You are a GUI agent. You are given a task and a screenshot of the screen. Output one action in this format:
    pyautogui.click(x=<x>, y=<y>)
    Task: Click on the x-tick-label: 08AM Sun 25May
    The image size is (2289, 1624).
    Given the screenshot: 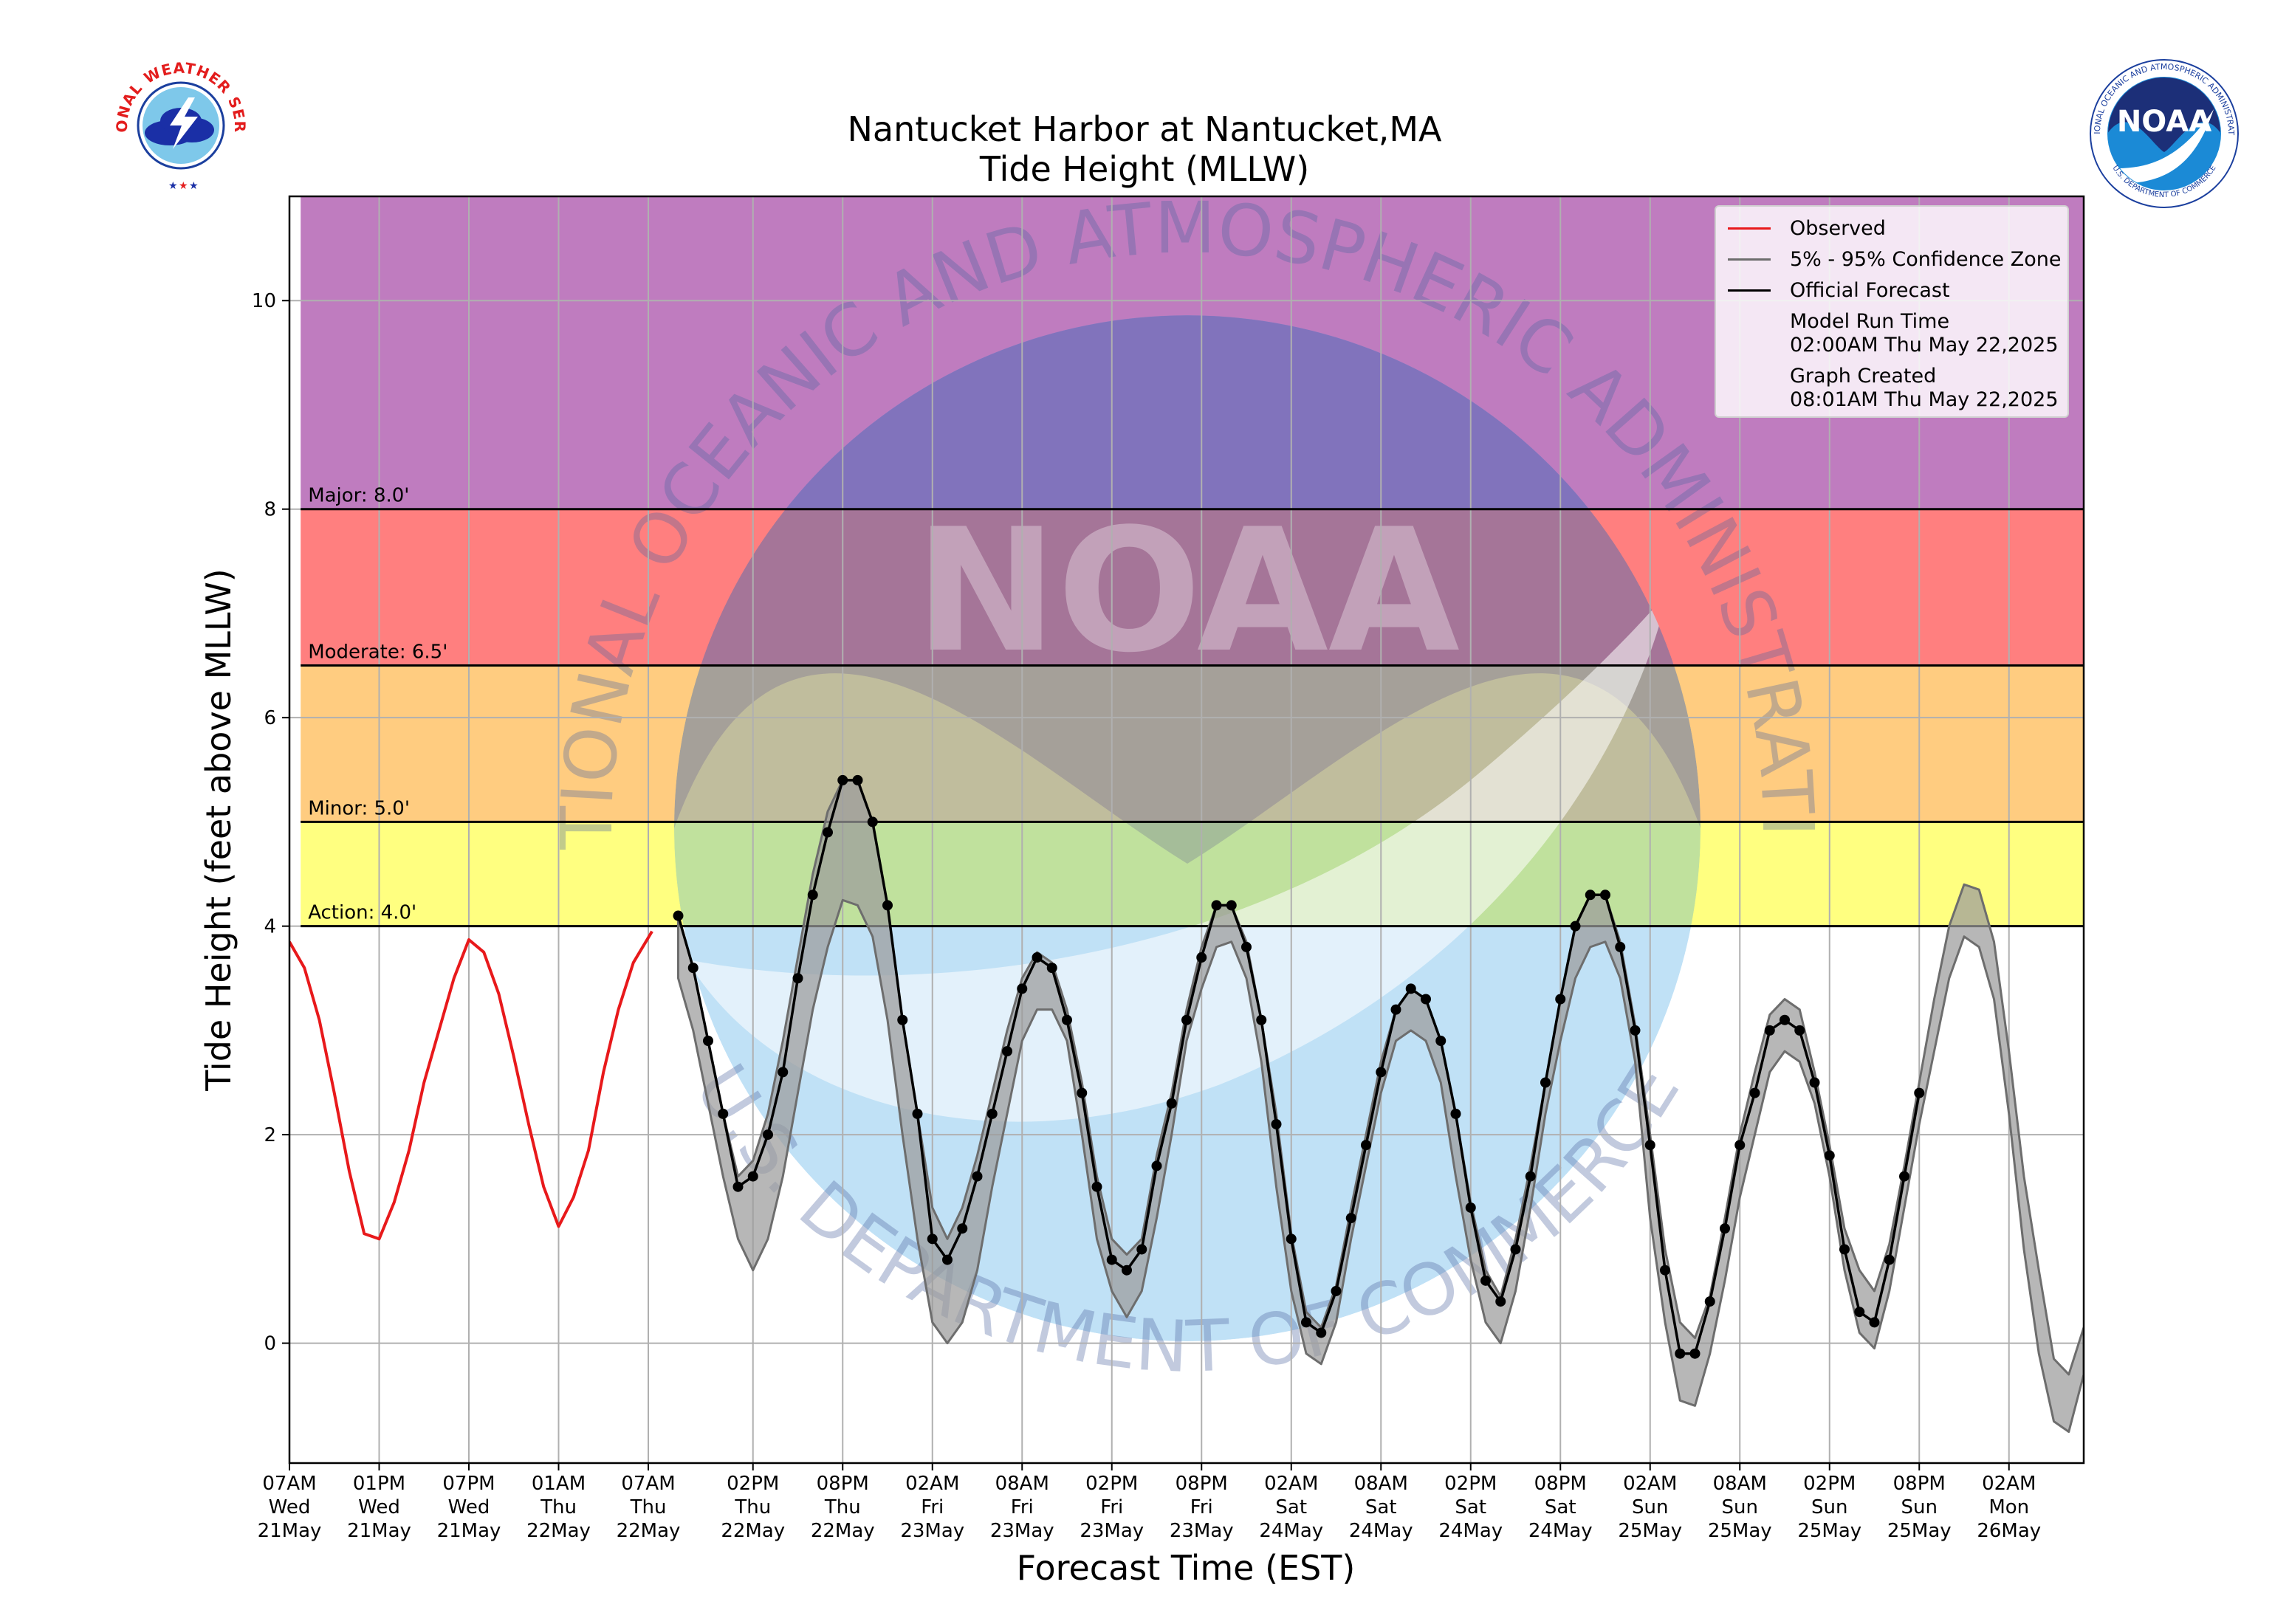 What is the action you would take?
    pyautogui.click(x=1740, y=1507)
    